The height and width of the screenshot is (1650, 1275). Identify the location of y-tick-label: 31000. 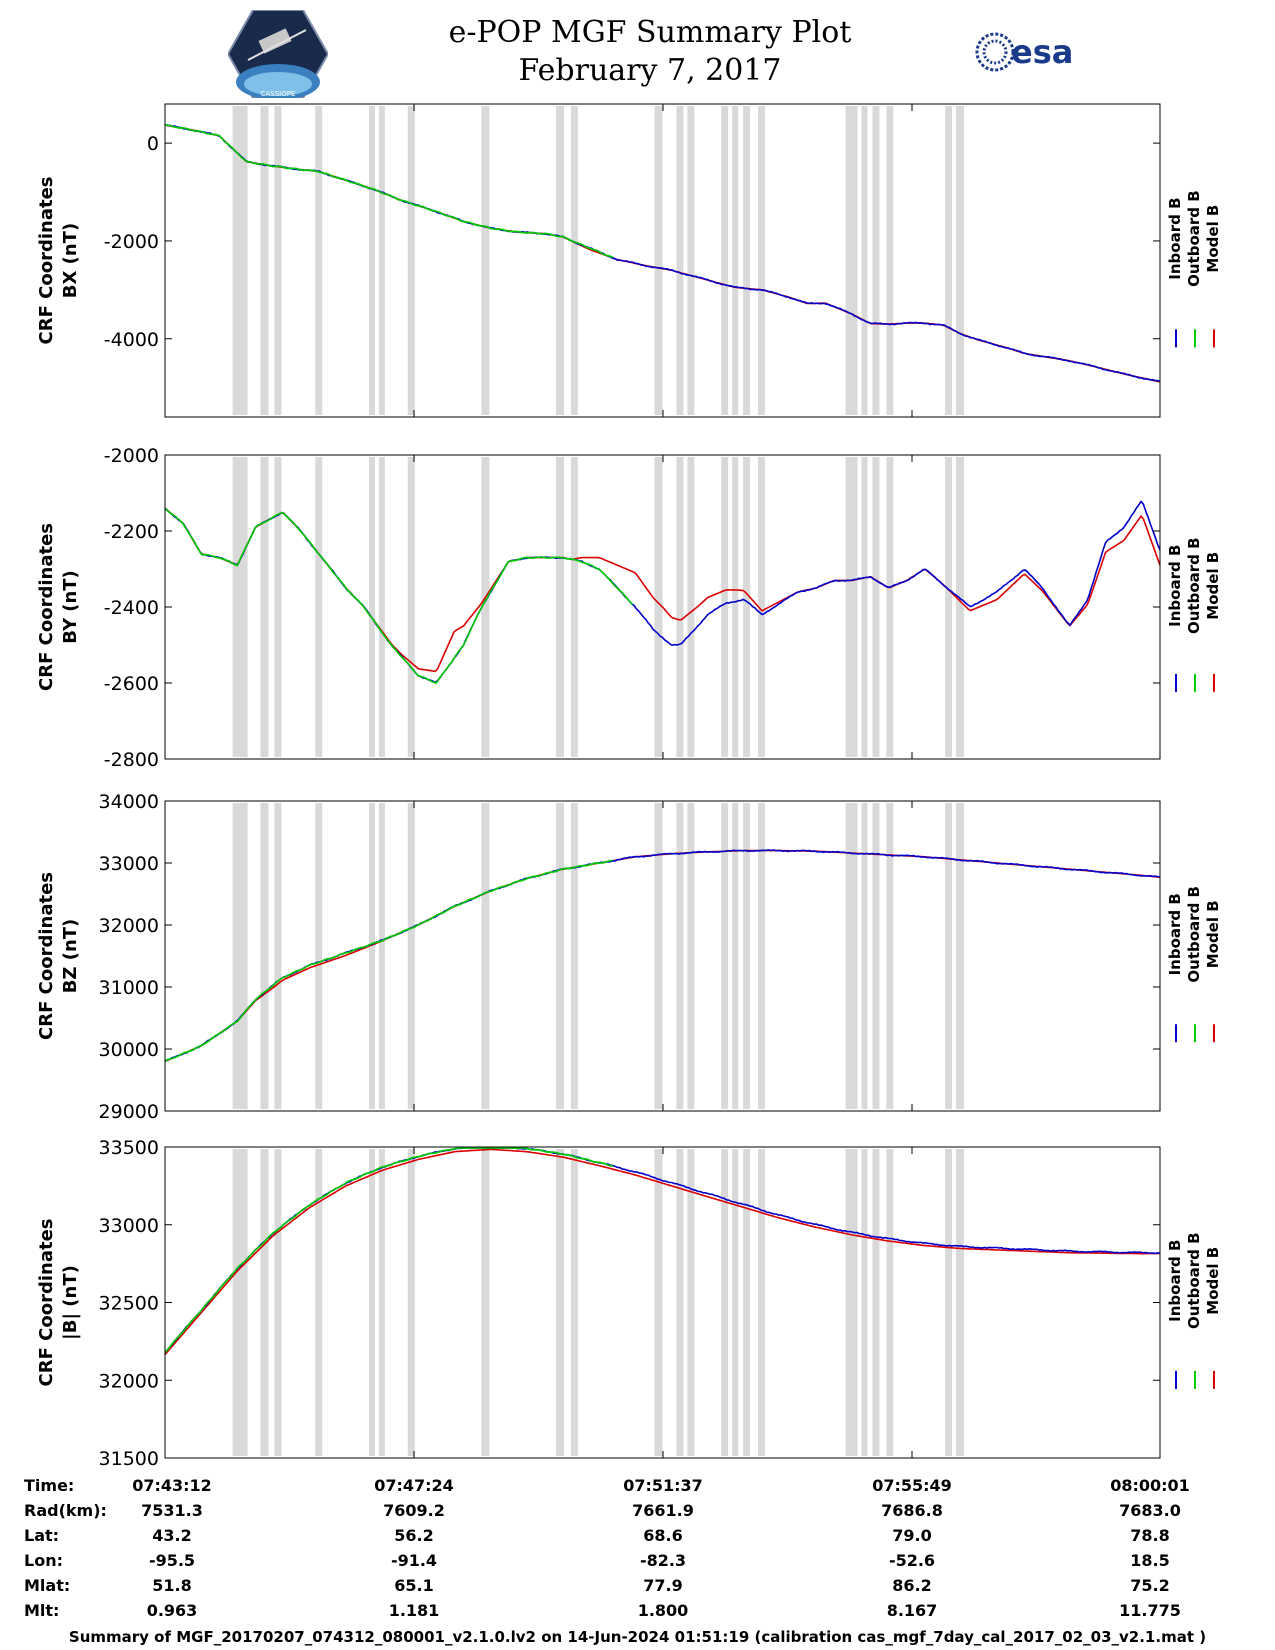
(129, 988).